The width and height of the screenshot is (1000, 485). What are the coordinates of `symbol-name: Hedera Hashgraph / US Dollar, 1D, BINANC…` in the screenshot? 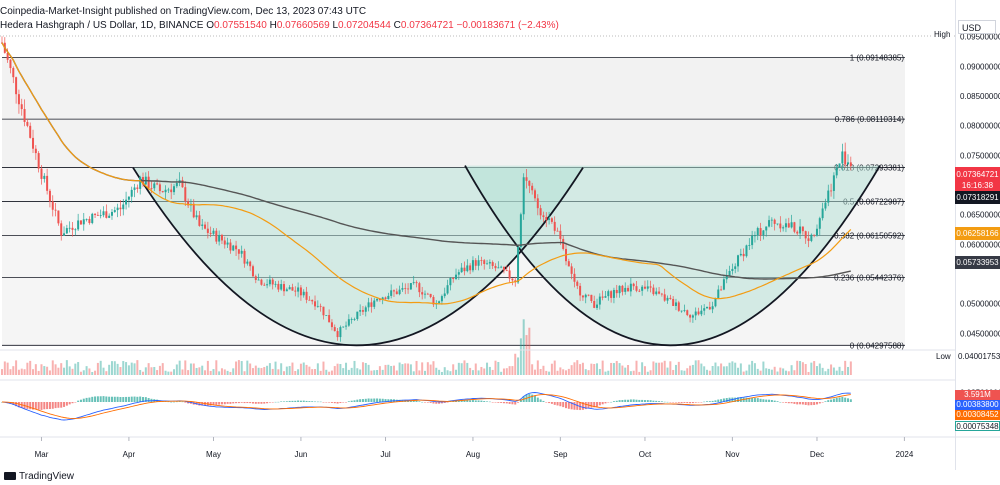 It's located at (102, 25).